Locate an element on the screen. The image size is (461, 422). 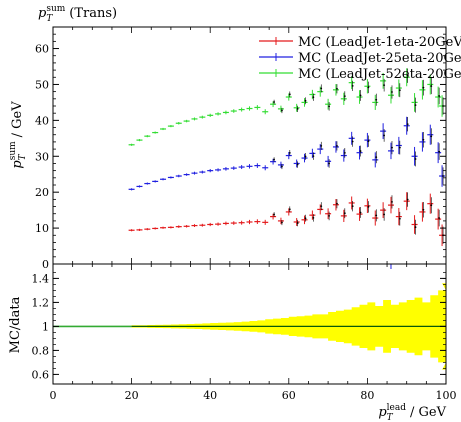
x-axis-label: pTlead / GeV is located at coordinates (412, 412).